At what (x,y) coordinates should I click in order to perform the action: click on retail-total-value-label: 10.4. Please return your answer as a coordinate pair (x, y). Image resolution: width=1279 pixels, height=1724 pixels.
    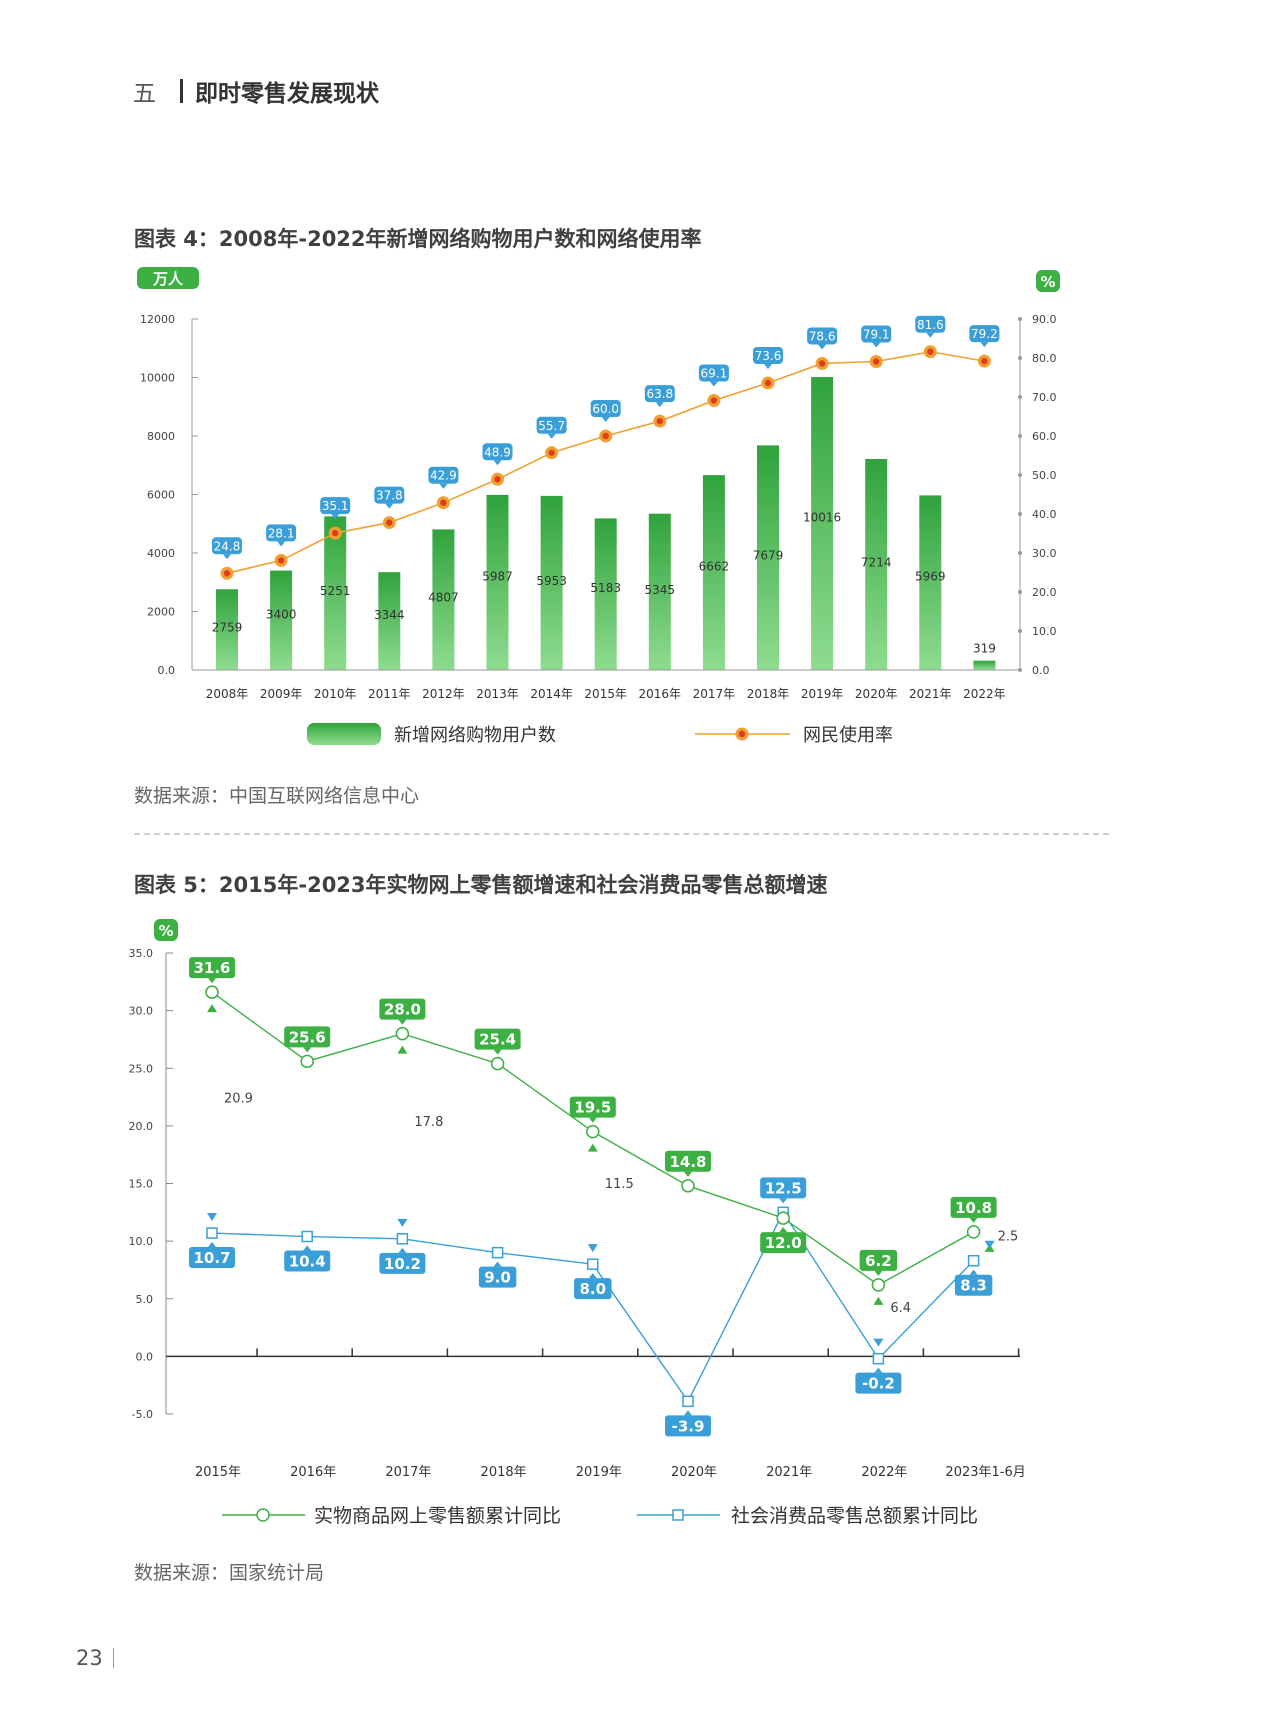
    Looking at the image, I should click on (307, 1262).